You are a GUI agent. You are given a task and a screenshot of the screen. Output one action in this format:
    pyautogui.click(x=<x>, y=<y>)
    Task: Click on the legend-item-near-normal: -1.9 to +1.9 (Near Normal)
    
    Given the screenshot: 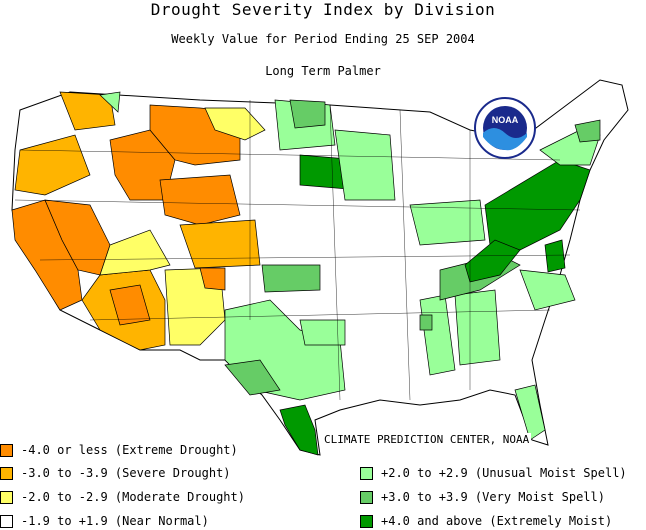 What is the action you would take?
    pyautogui.click(x=104, y=521)
    